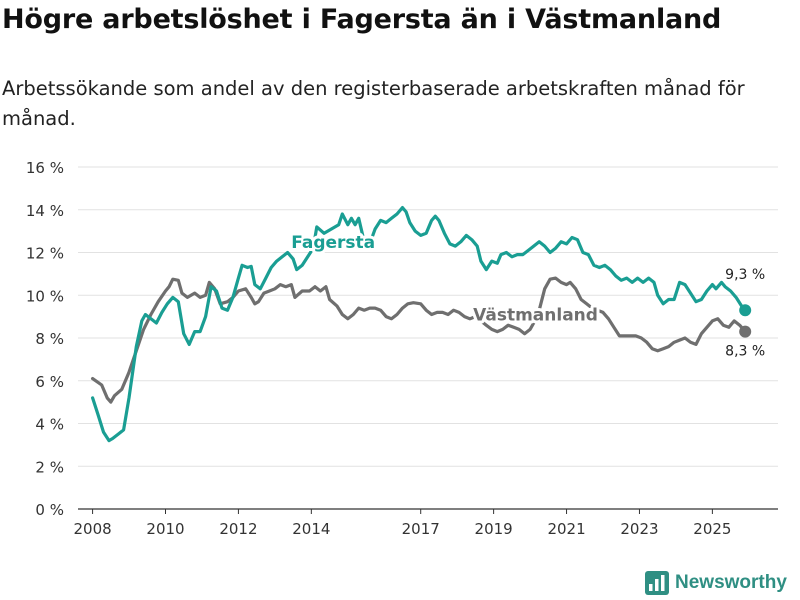 This screenshot has height=600, width=800. I want to click on y-tick-label: 14 %, so click(45, 211).